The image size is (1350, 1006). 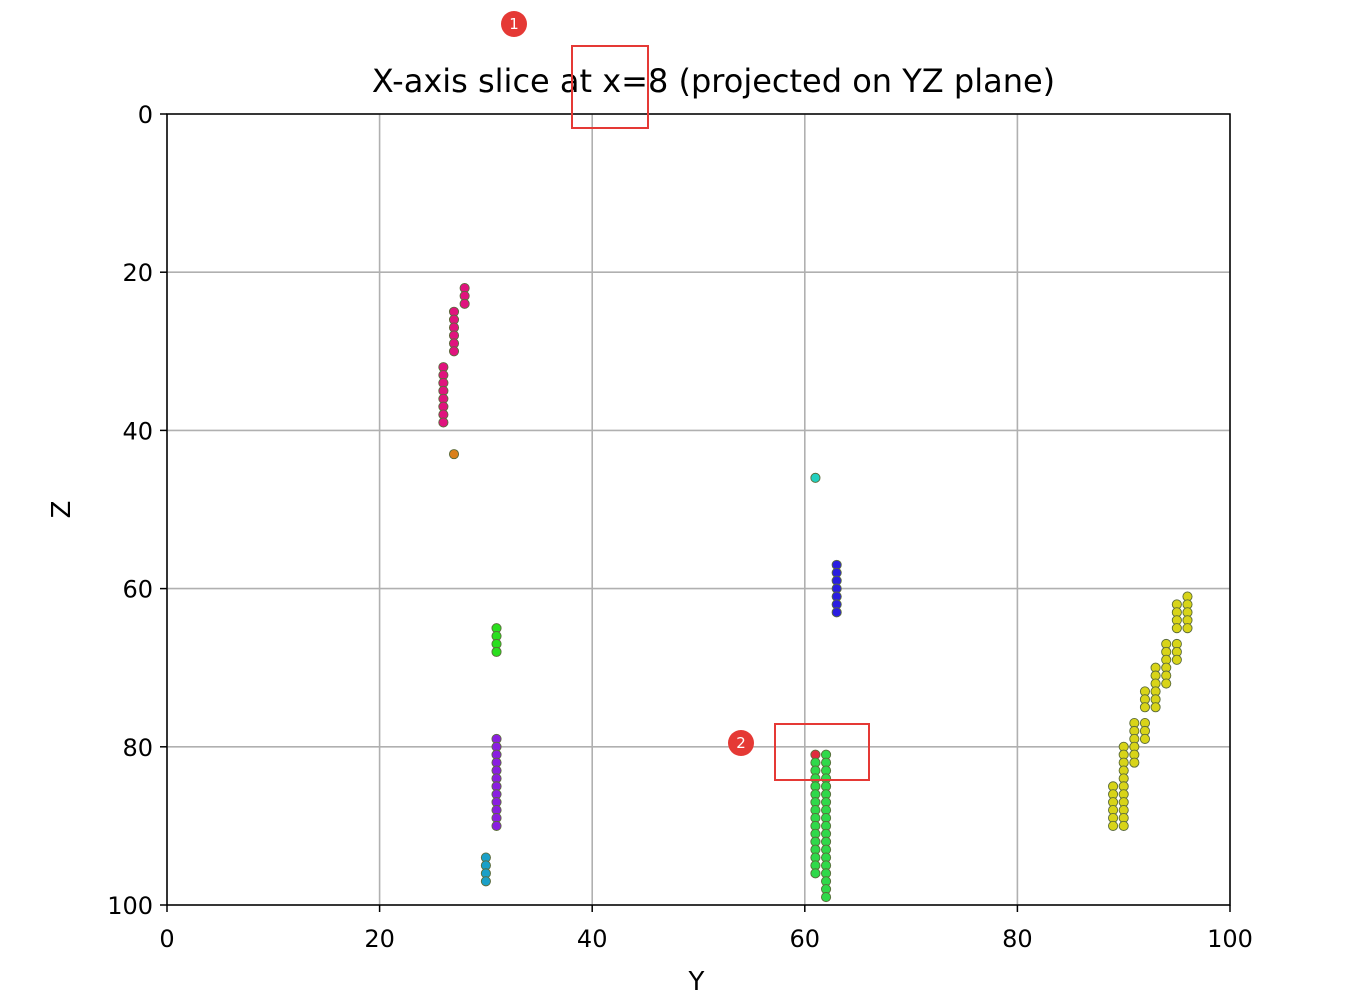 I want to click on x-tick-label: 40, so click(x=592, y=939).